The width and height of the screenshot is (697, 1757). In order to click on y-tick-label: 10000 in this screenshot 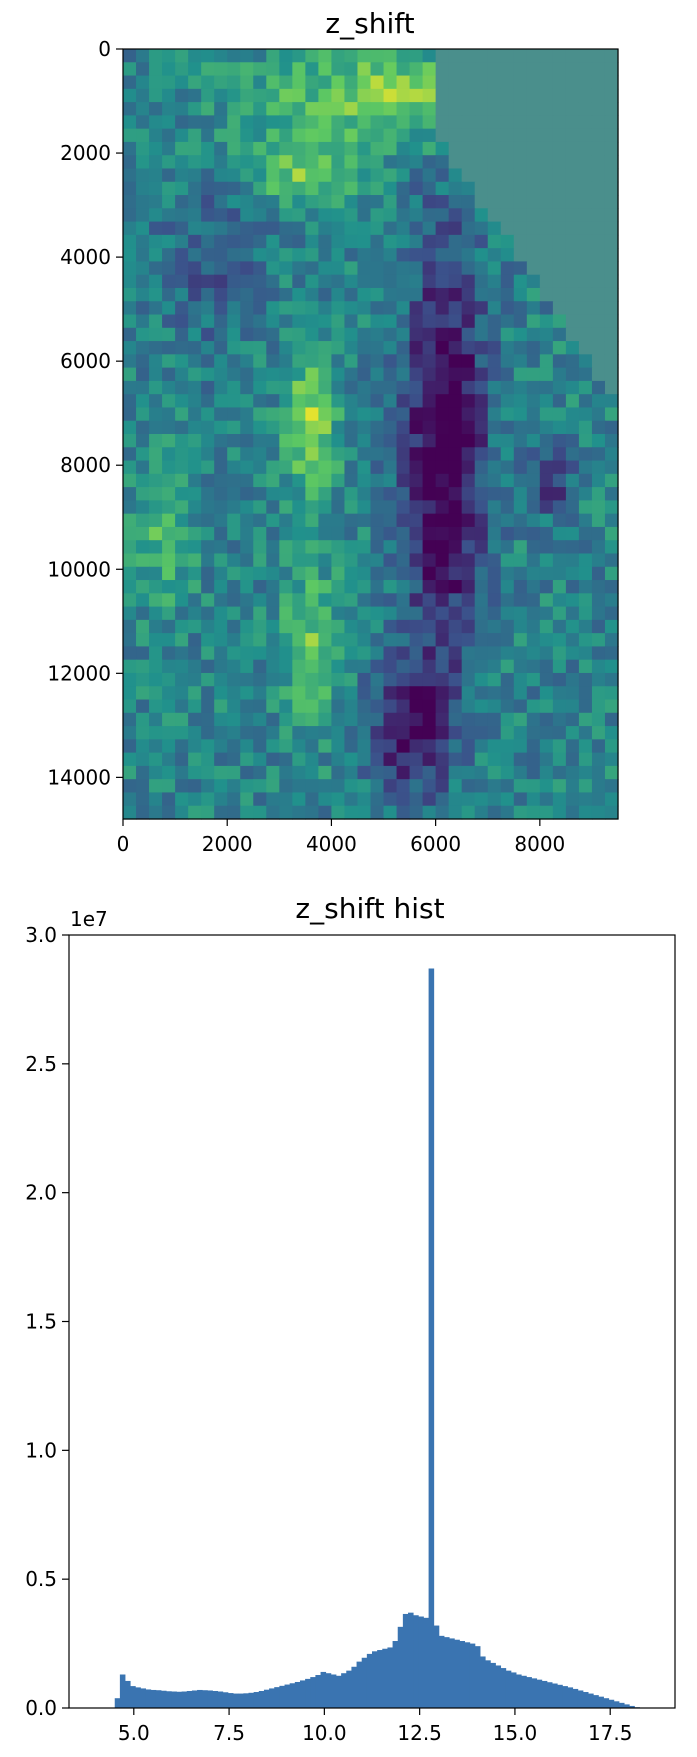, I will do `click(79, 569)`.